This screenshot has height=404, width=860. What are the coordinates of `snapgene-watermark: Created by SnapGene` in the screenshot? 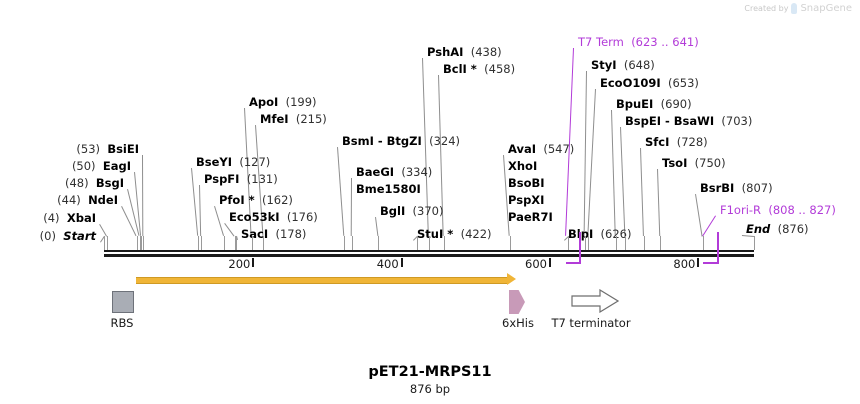 It's located at (798, 8).